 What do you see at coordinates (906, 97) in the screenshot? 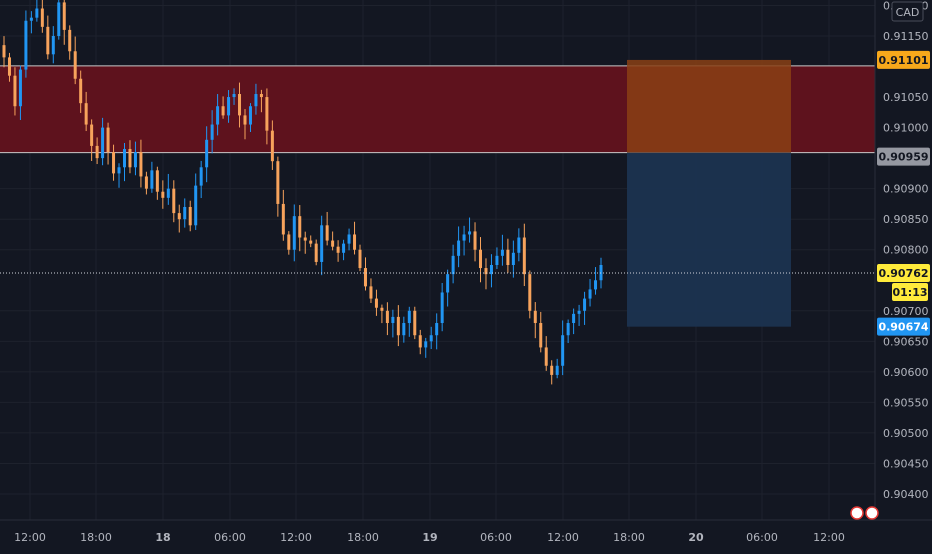
I see `y-tick-label: 0.91050` at bounding box center [906, 97].